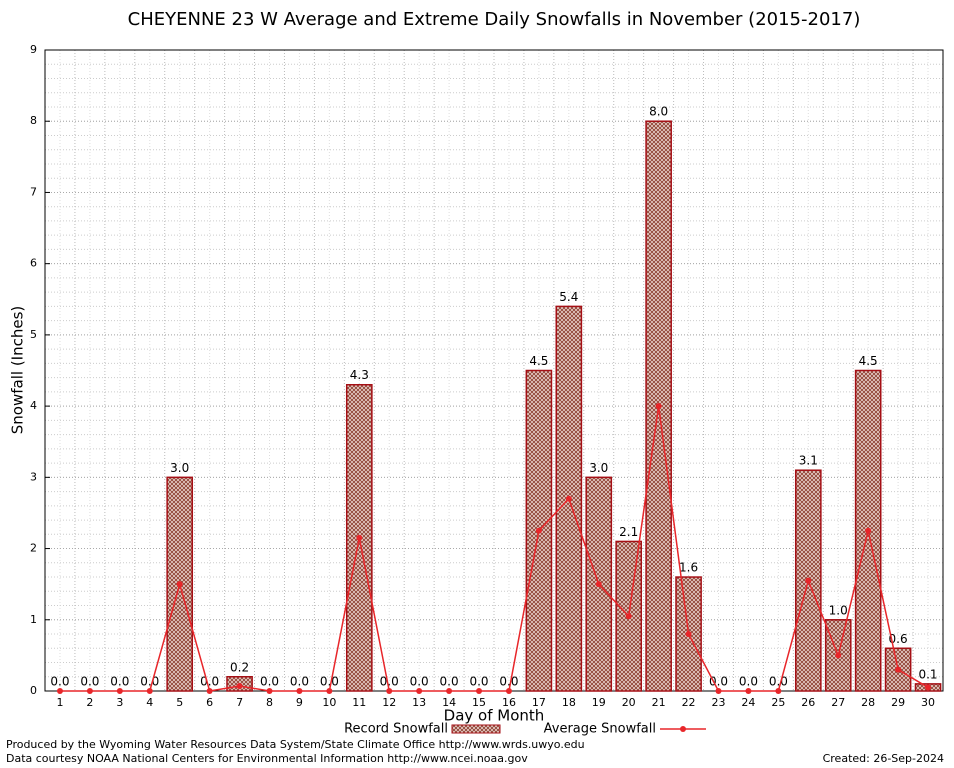 The height and width of the screenshot is (768, 954). What do you see at coordinates (658, 112) in the screenshot?
I see `value-label: 8.0` at bounding box center [658, 112].